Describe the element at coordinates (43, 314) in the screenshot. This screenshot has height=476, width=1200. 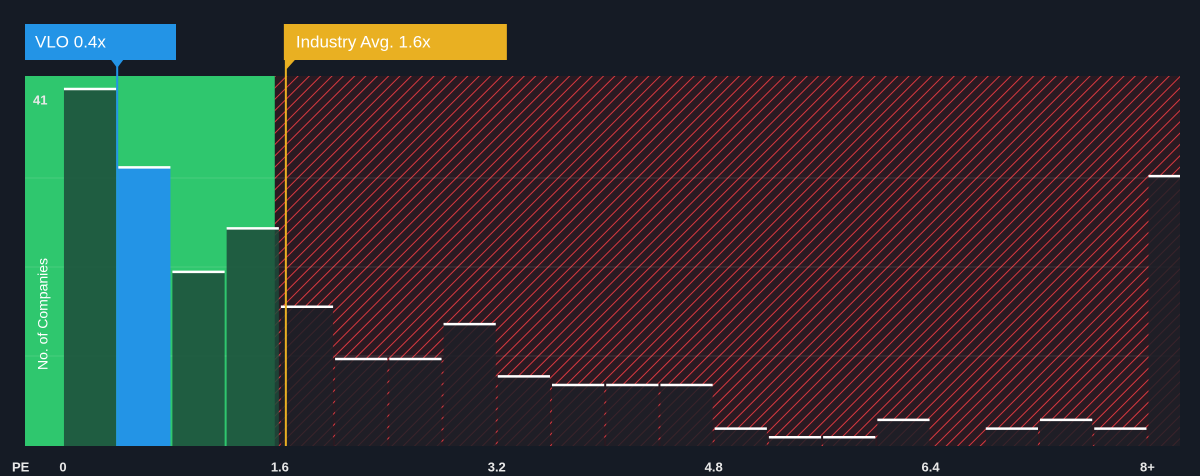
I see `y-axis-label: No. of Companies` at that location.